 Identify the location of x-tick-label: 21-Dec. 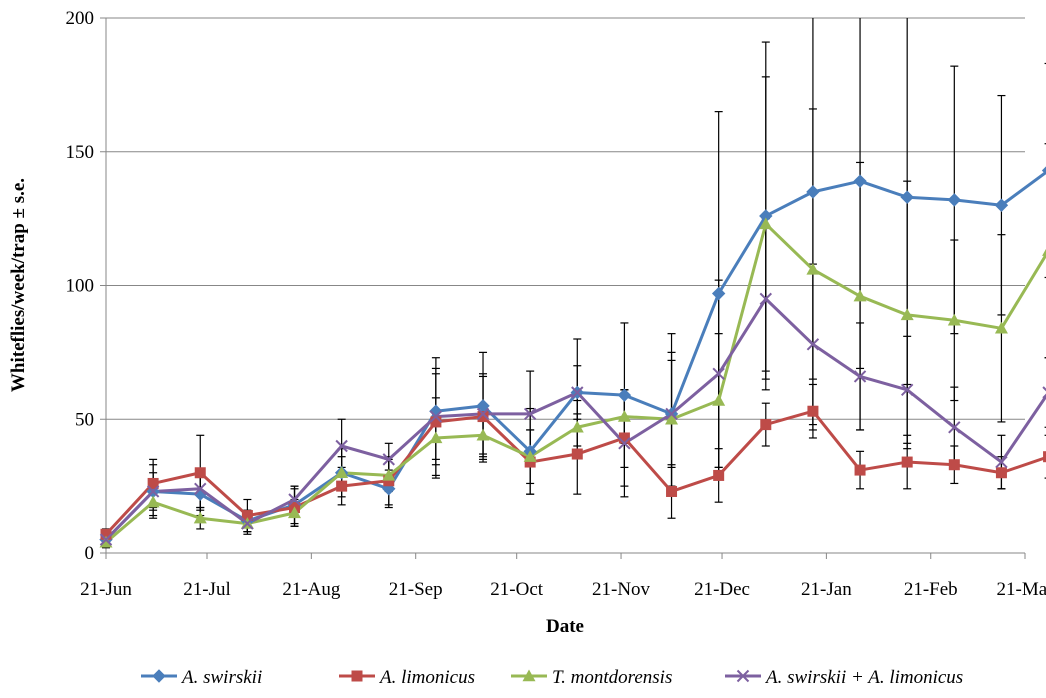
(722, 589).